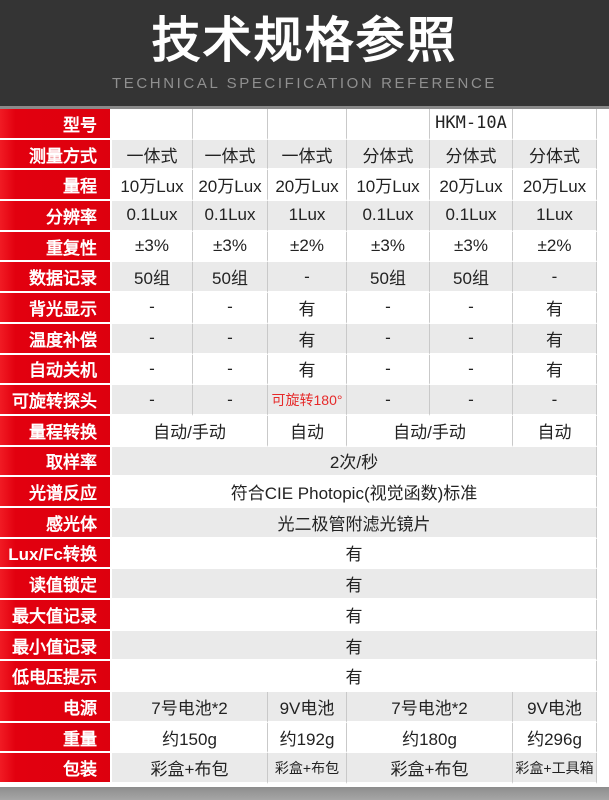  What do you see at coordinates (354, 554) in the screenshot?
I see `cell-lux-fc-convert-1: 有` at bounding box center [354, 554].